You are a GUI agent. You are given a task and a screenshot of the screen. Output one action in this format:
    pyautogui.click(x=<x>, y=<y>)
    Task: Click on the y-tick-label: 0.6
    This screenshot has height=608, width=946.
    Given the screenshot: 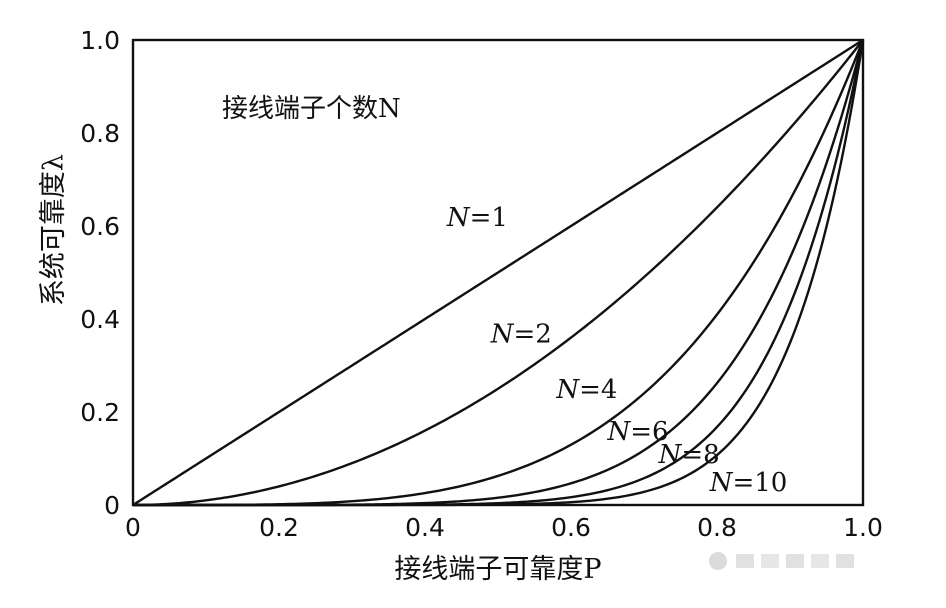 What is the action you would take?
    pyautogui.click(x=100, y=226)
    